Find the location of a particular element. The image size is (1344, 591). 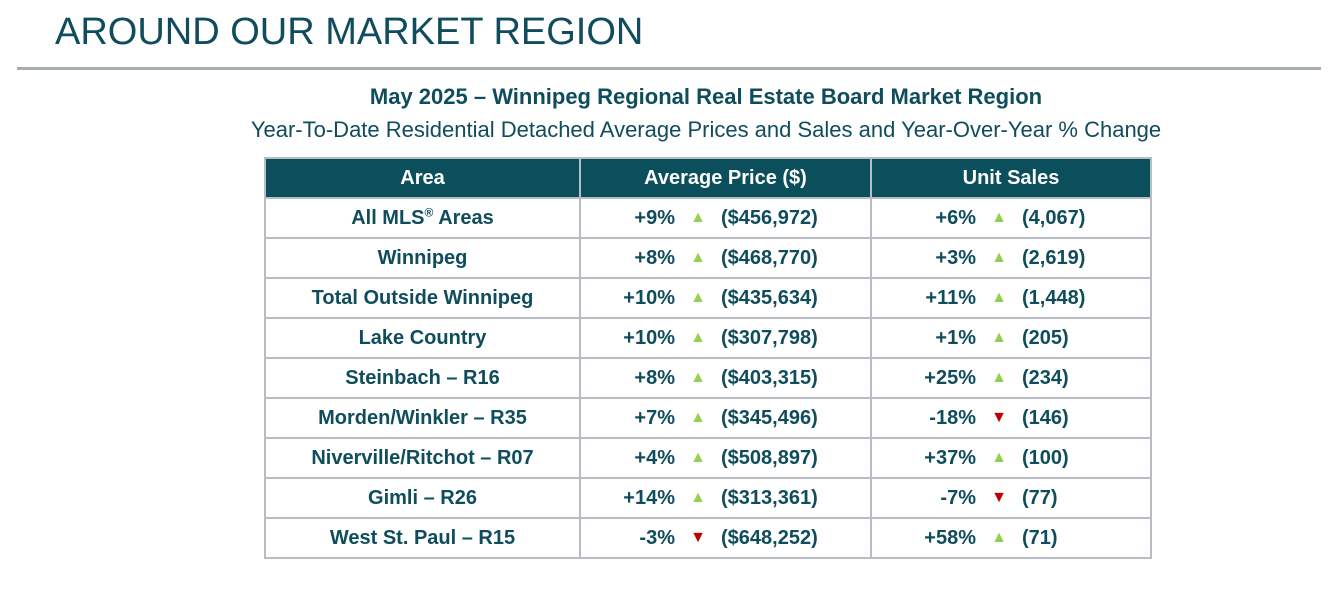

sales-cell-content: +58% ▲ (71) is located at coordinates (1011, 538).